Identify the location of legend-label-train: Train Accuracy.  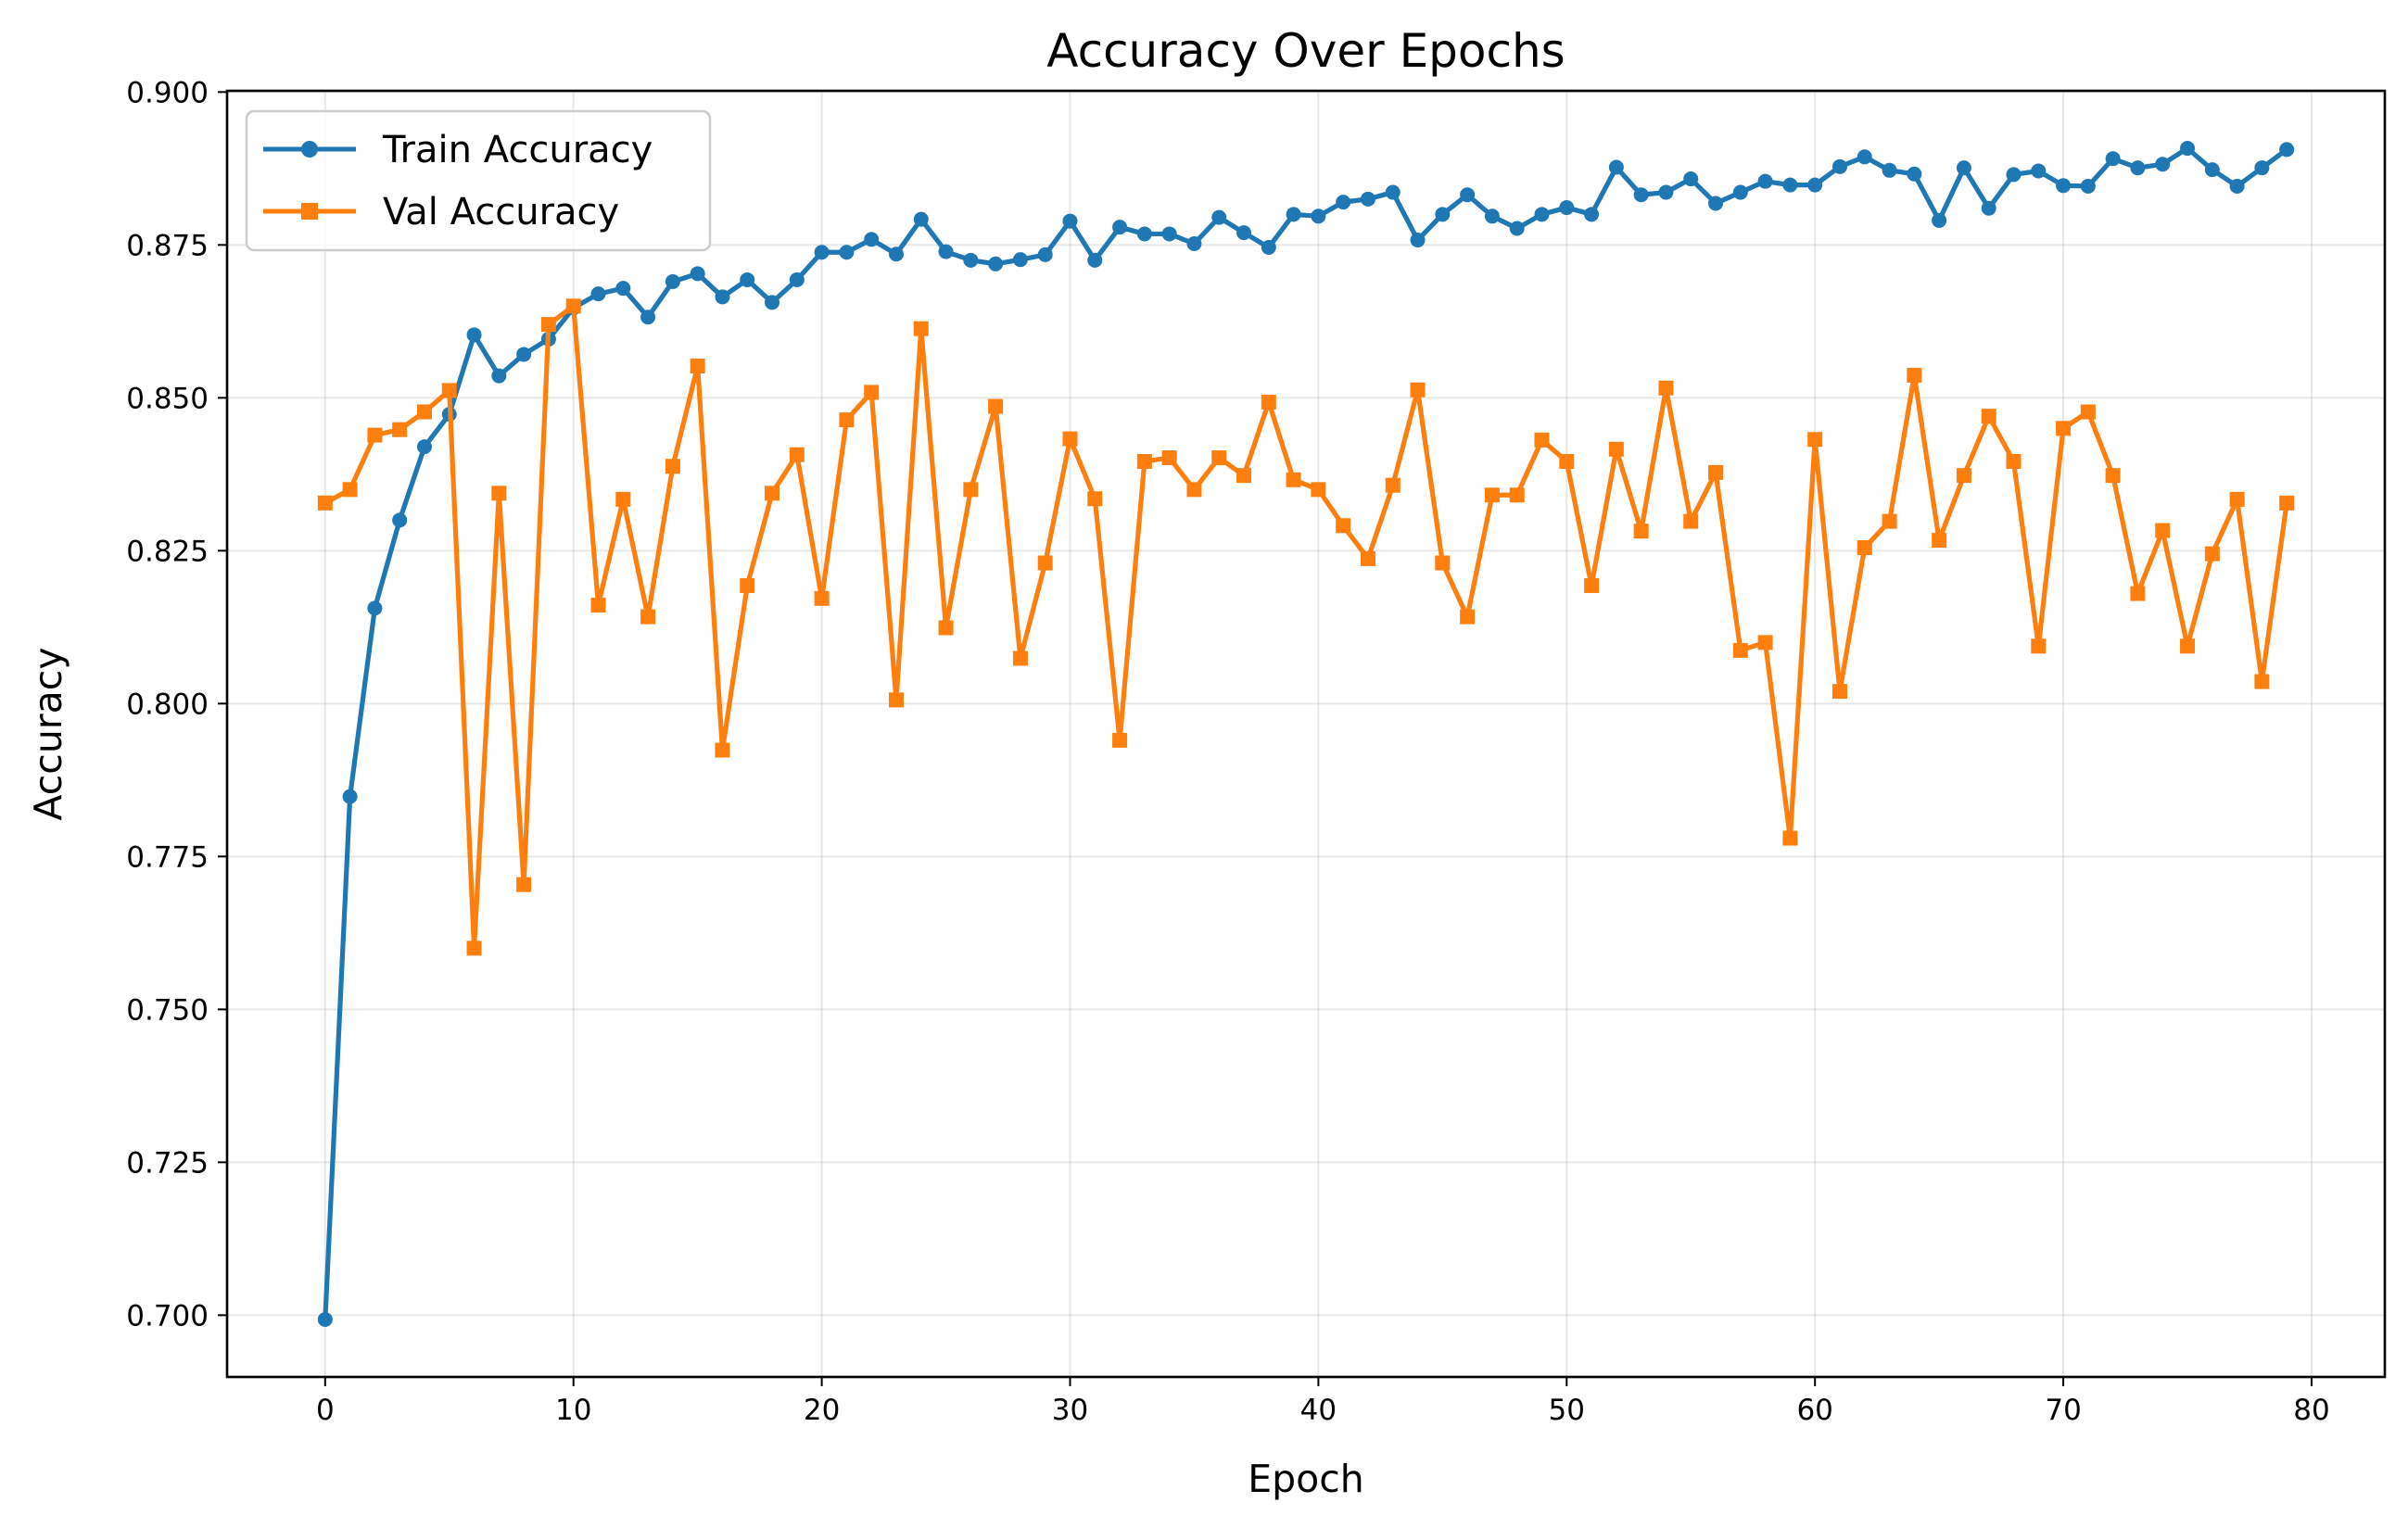
(518, 150).